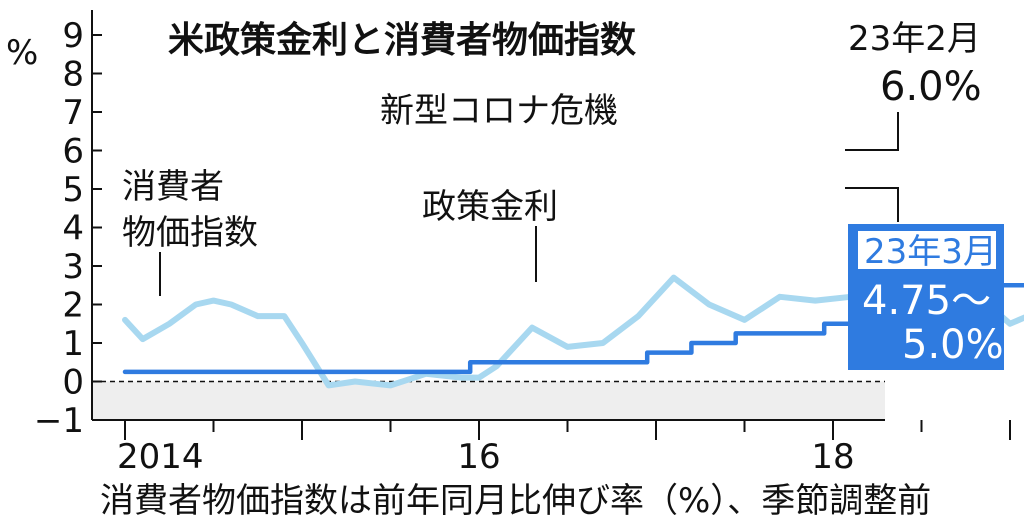 The width and height of the screenshot is (1024, 524). Describe the element at coordinates (73, 306) in the screenshot. I see `y-tick-label: 2` at that location.